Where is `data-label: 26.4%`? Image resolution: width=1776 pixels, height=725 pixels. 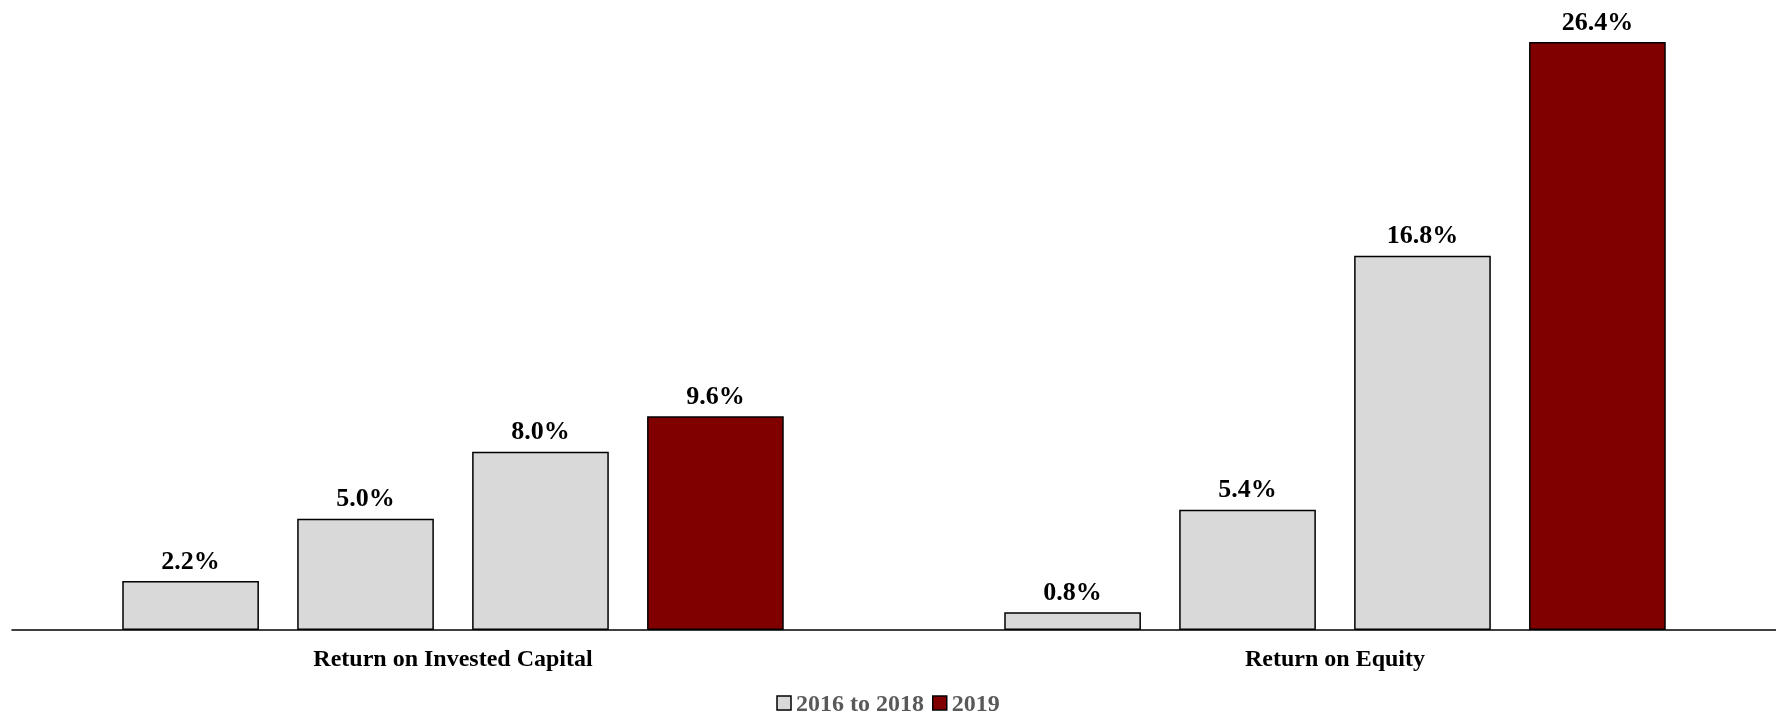
data-label: 26.4% is located at coordinates (1597, 21).